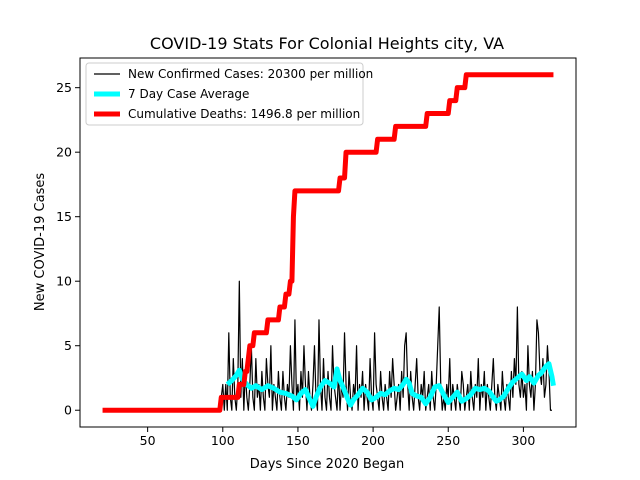 This screenshot has height=480, width=640. Describe the element at coordinates (244, 114) in the screenshot. I see `legend-label-3: Cumulative Deaths: 1496.8 per million` at that location.